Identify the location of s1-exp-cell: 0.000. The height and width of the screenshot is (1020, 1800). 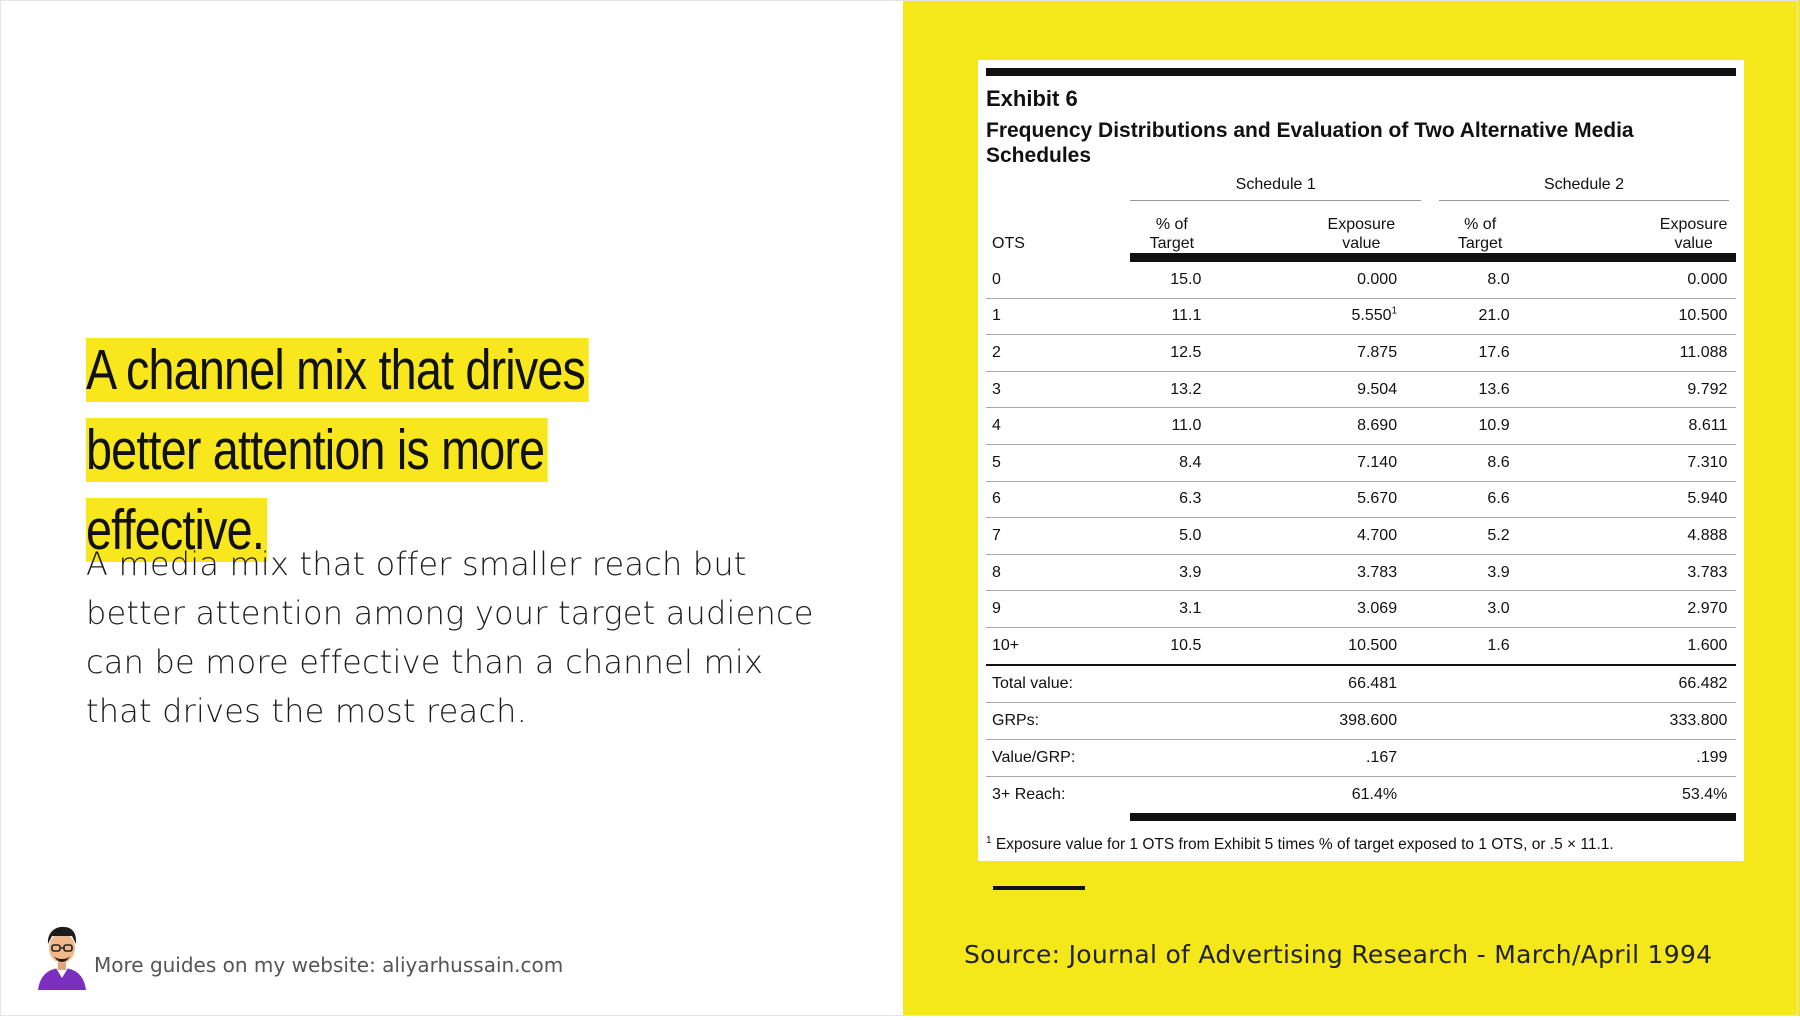
(1317, 280).